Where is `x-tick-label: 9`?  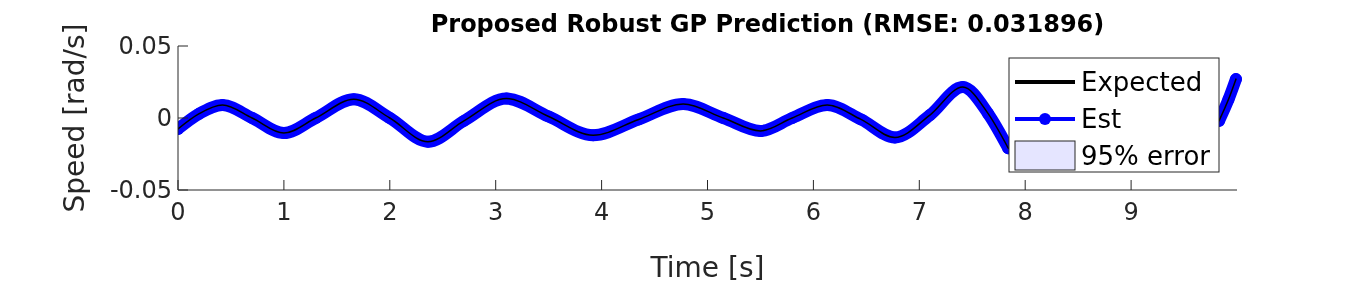 x-tick-label: 9 is located at coordinates (1131, 212).